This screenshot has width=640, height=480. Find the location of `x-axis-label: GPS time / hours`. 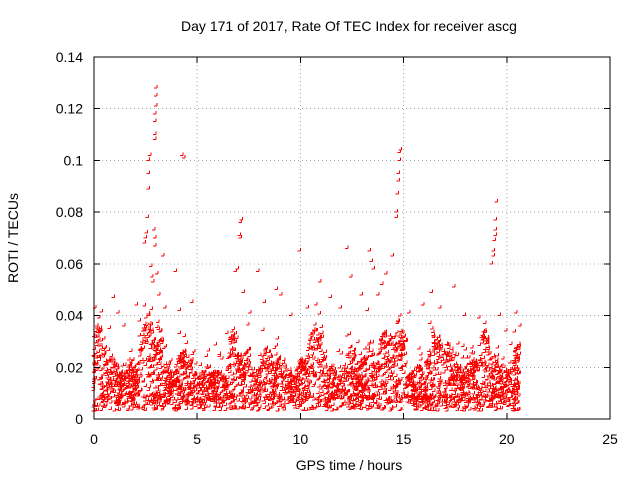

x-axis-label: GPS time / hours is located at coordinates (349, 465).